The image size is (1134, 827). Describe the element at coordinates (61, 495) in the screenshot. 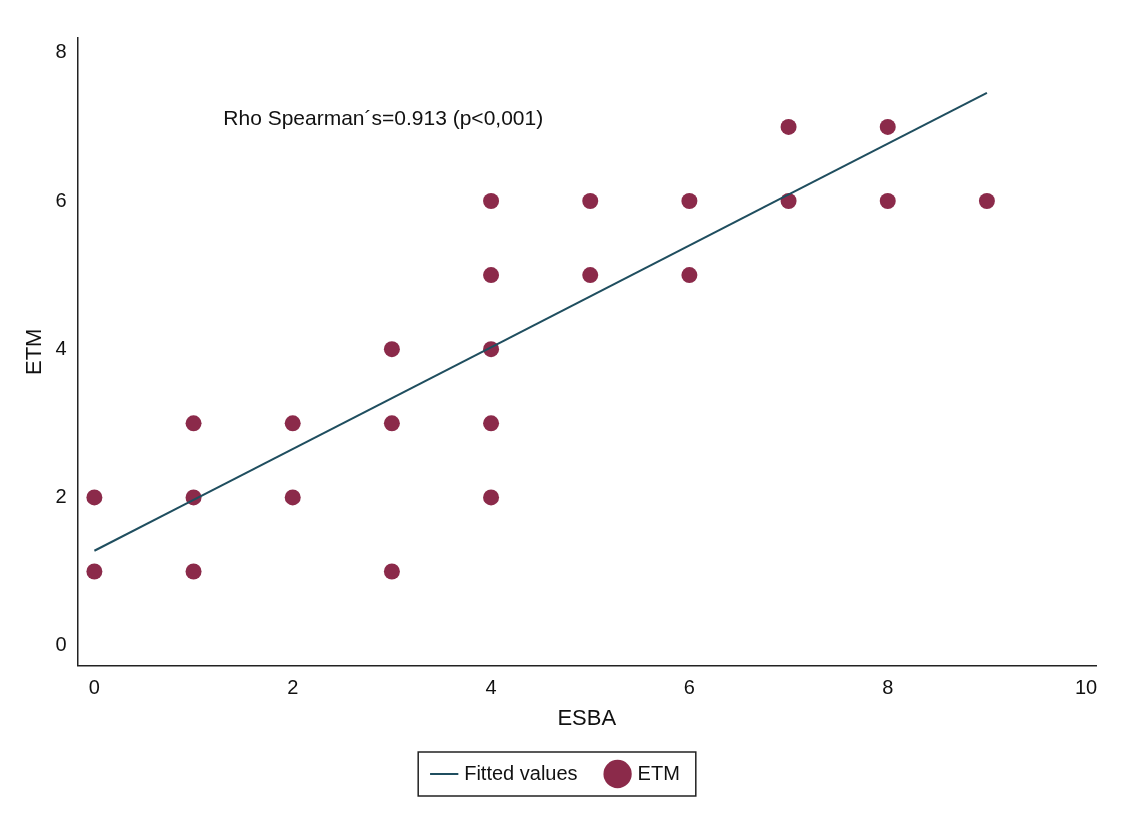

I see `y-tick-label: 2` at that location.